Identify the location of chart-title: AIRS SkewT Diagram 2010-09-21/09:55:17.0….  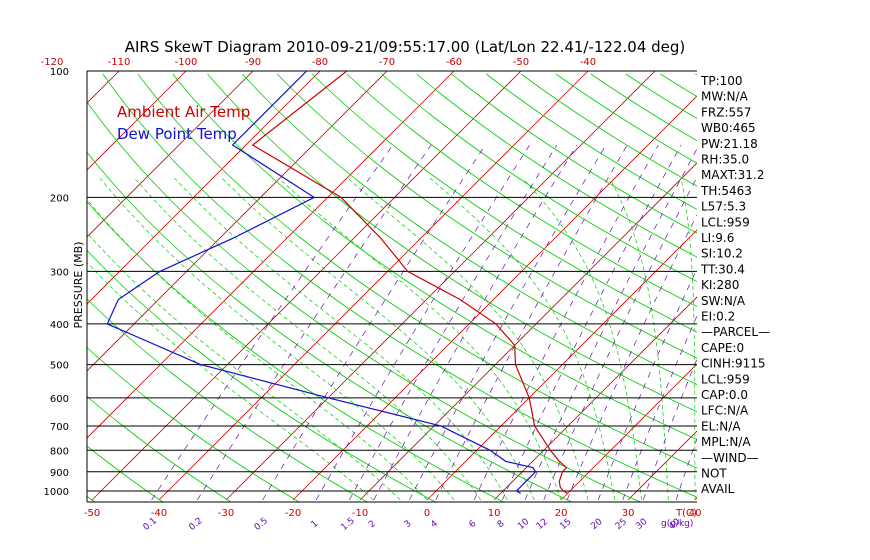
(405, 47).